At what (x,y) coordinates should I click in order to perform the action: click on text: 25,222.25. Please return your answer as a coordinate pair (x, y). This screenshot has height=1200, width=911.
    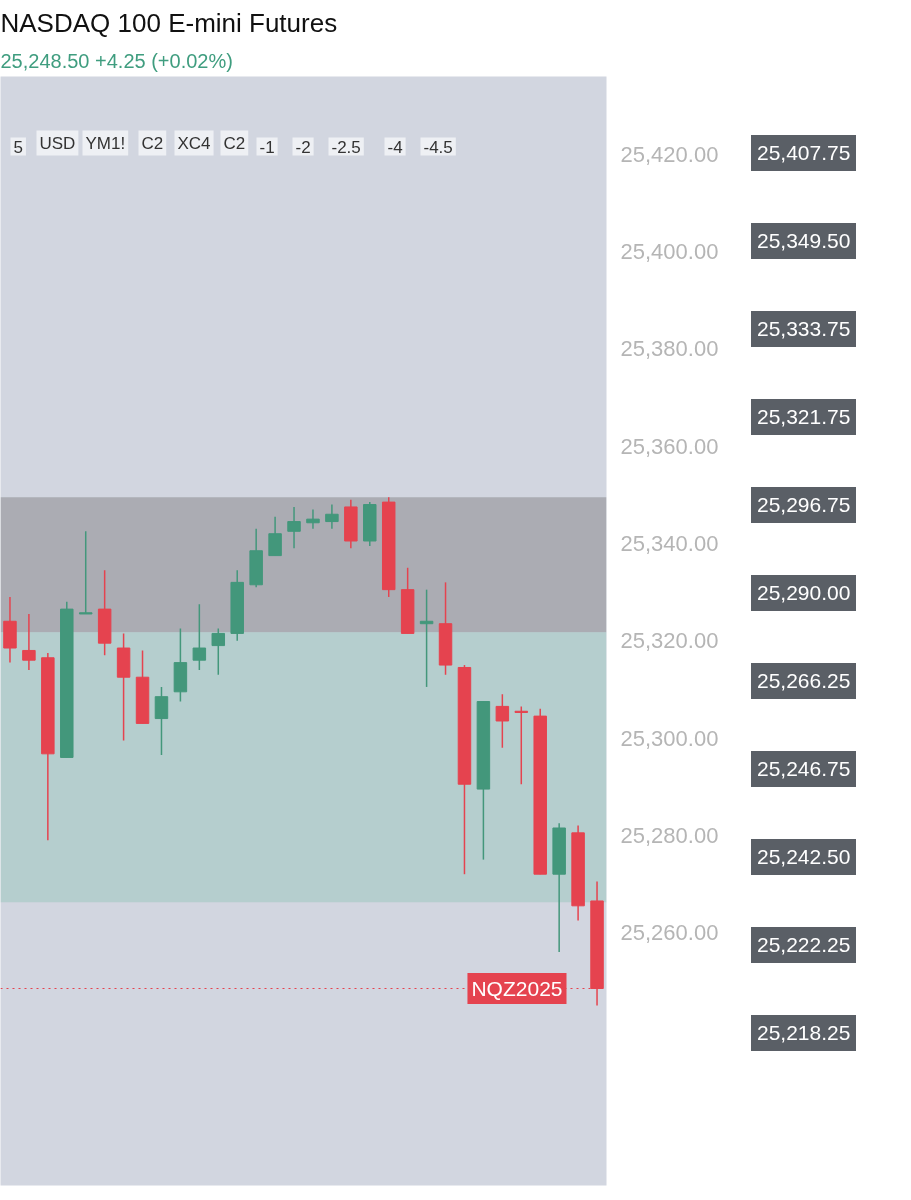
    Looking at the image, I should click on (804, 945).